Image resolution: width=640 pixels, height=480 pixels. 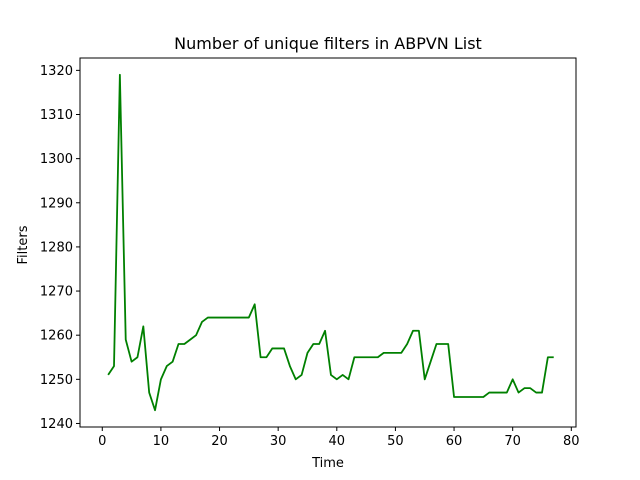 I want to click on x-tick-label: 30, so click(x=278, y=441).